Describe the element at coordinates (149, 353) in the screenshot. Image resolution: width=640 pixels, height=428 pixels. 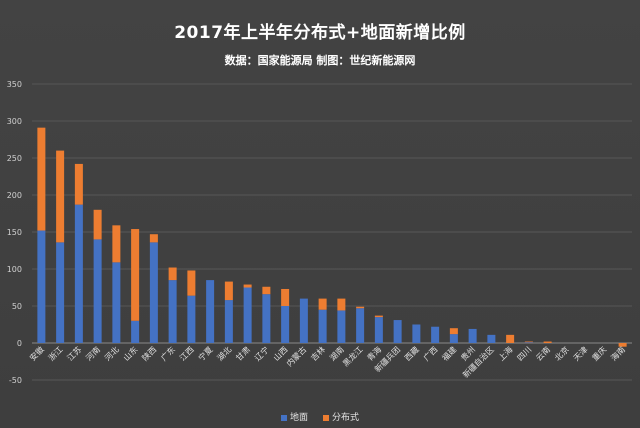
I see `x-tick-label: 陕西` at that location.